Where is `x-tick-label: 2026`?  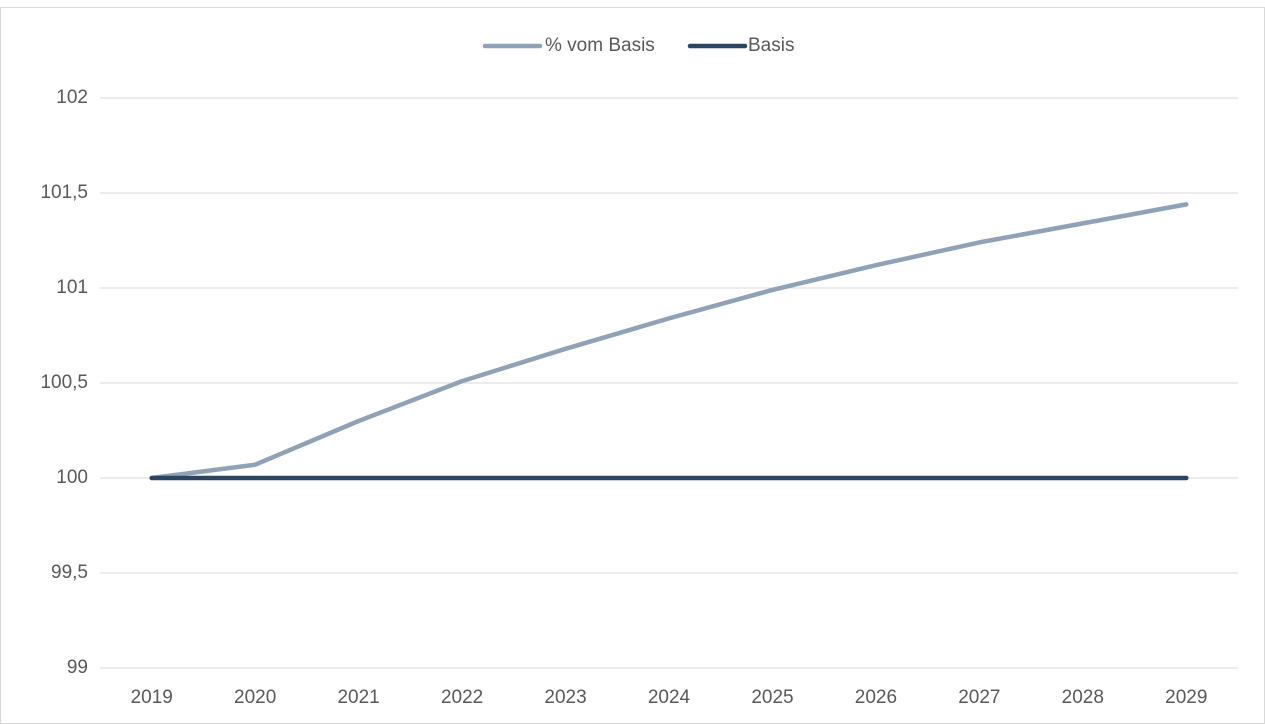 x-tick-label: 2026 is located at coordinates (876, 697).